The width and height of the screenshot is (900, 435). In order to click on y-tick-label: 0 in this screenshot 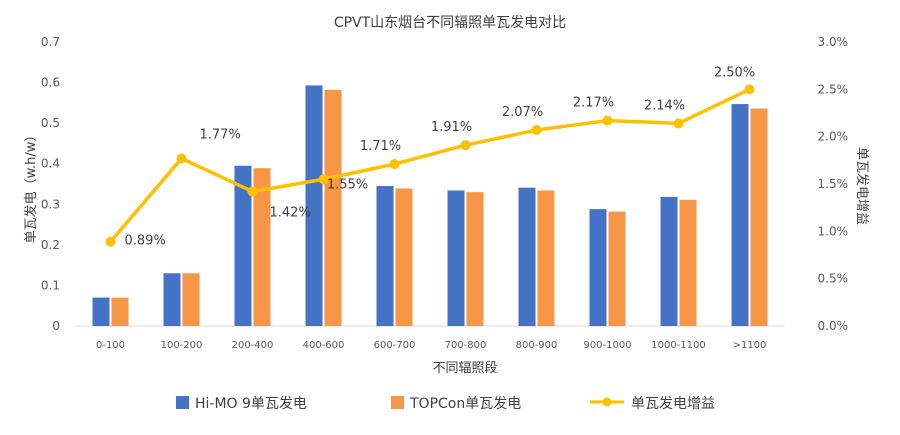, I will do `click(56, 326)`.